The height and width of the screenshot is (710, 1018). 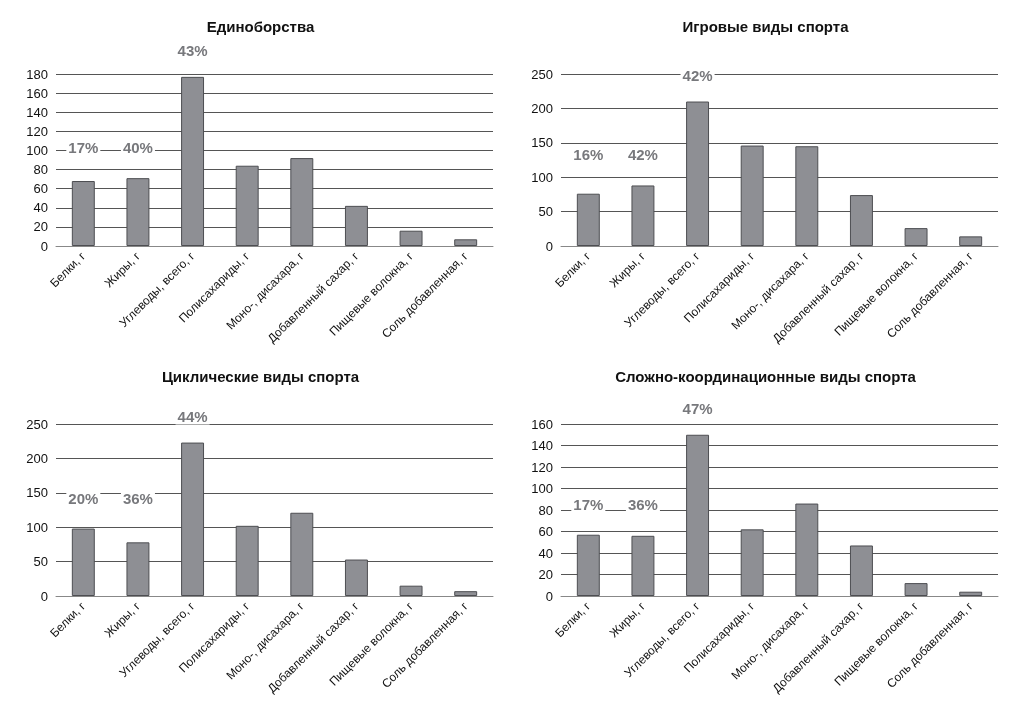 What do you see at coordinates (766, 376) in the screenshot?
I see `chart-title: Сложно-координационные виды спорта` at bounding box center [766, 376].